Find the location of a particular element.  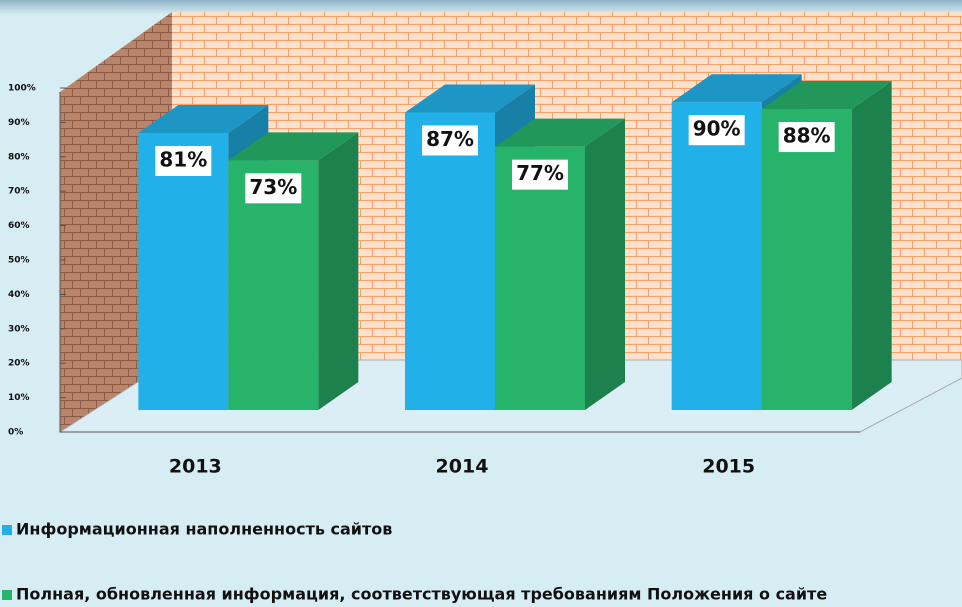

x-tick-label: 2013 is located at coordinates (195, 467).